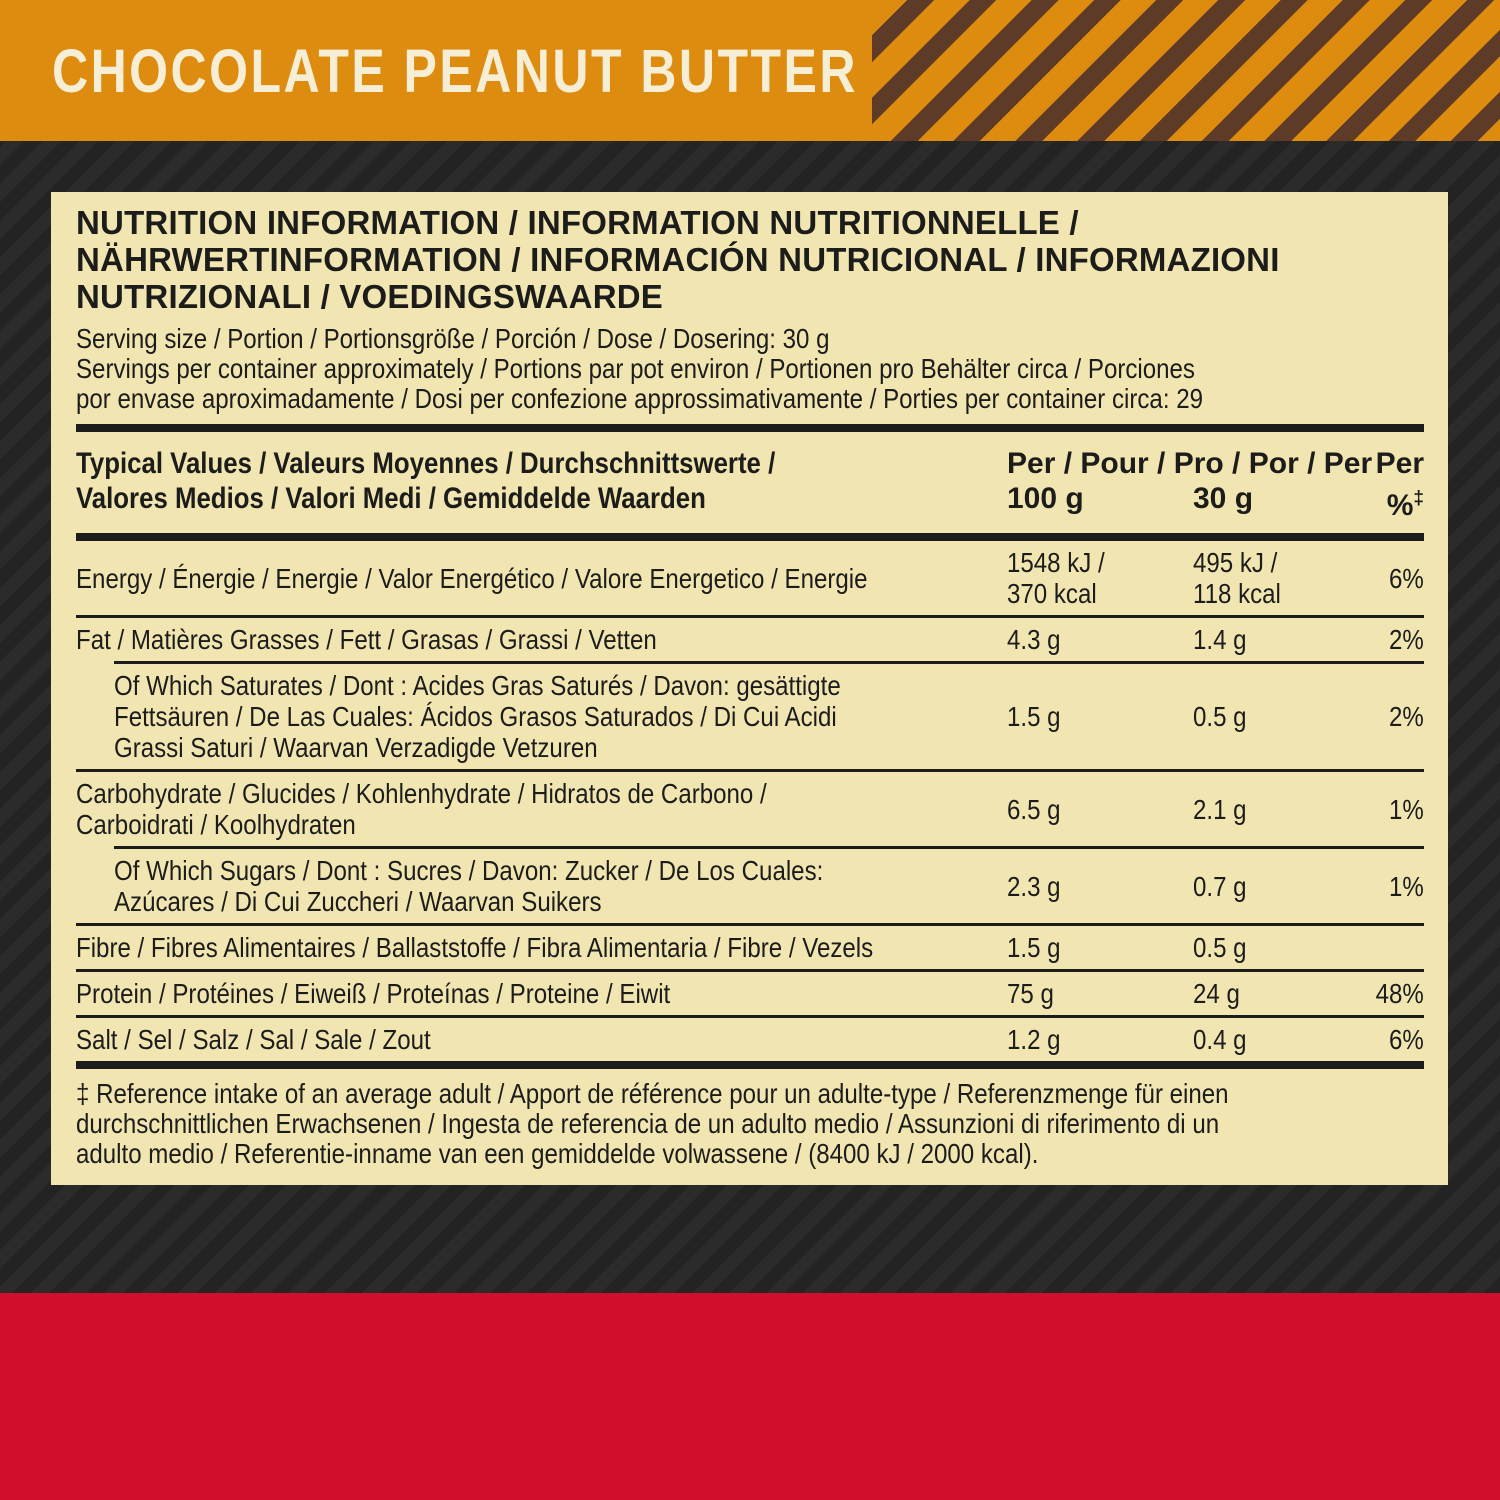 This screenshot has width=1500, height=1500. I want to click on value-per-100g: 75 g, so click(1030, 993).